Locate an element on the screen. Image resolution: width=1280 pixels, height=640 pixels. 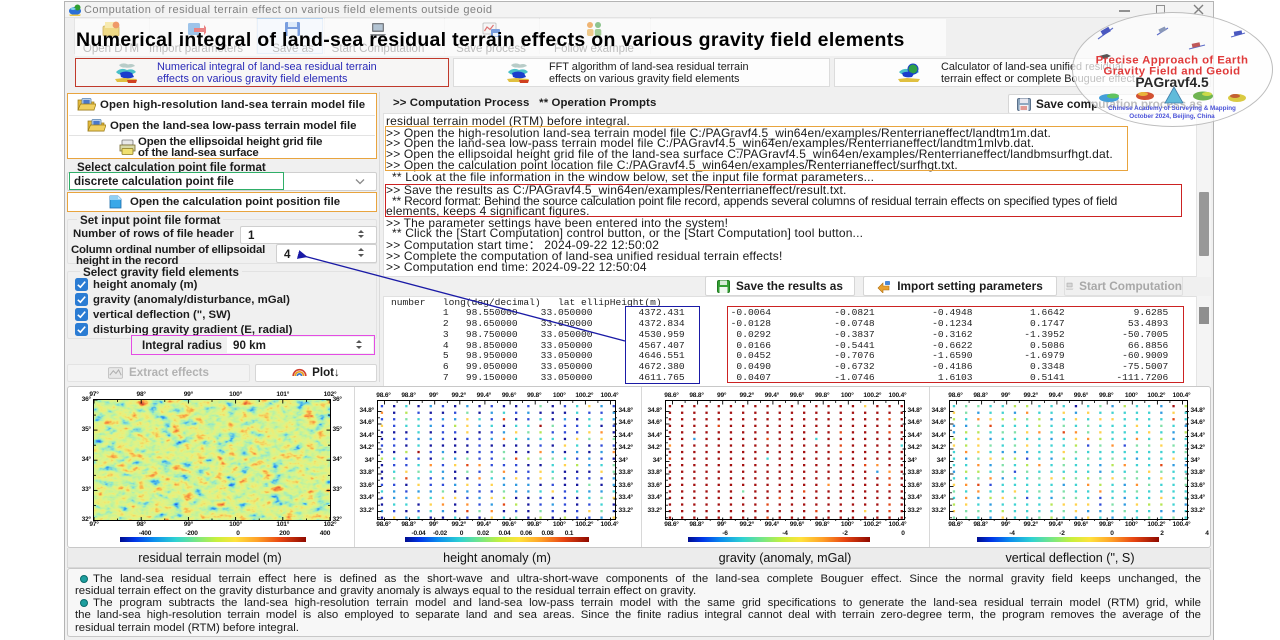
svg-text: Gravity Field and Geoid is located at coordinates (1171, 72).